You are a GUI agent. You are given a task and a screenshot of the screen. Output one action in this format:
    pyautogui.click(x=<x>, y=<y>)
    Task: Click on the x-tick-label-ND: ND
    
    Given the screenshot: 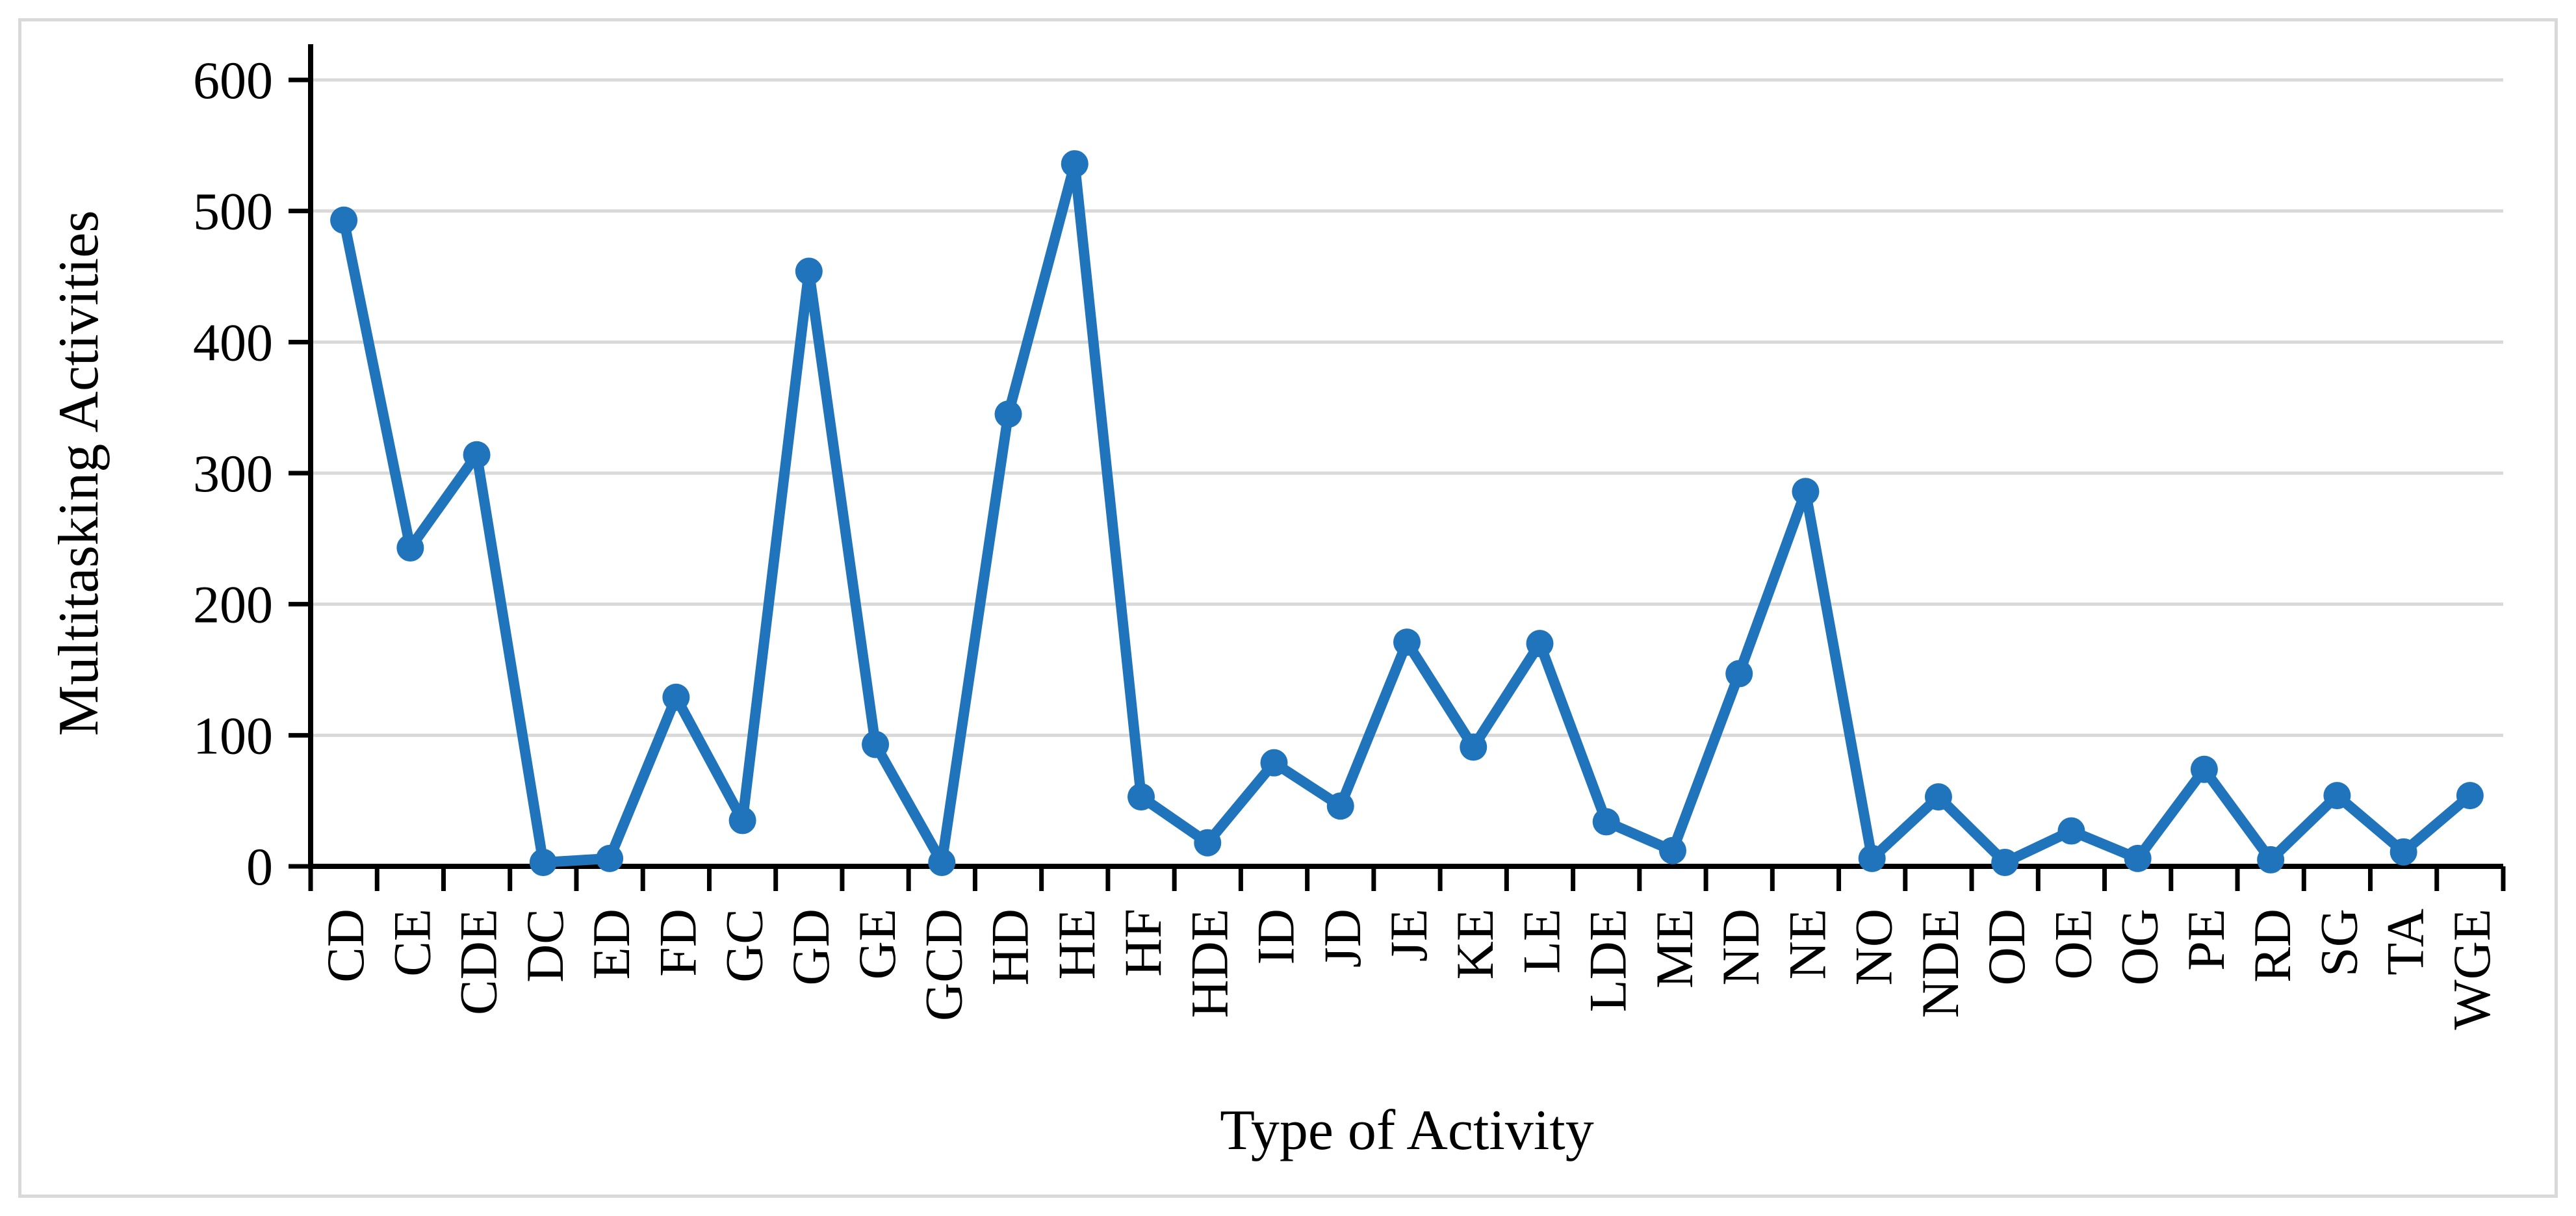 What is the action you would take?
    pyautogui.click(x=1741, y=947)
    